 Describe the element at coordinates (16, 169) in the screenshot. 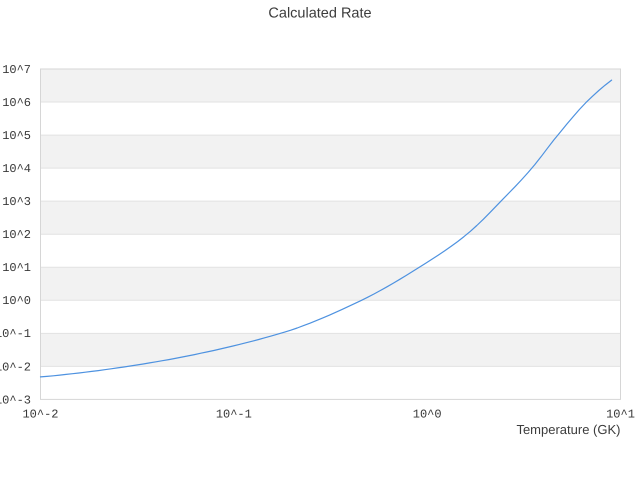

I see `svg-text: 10^4` at that location.